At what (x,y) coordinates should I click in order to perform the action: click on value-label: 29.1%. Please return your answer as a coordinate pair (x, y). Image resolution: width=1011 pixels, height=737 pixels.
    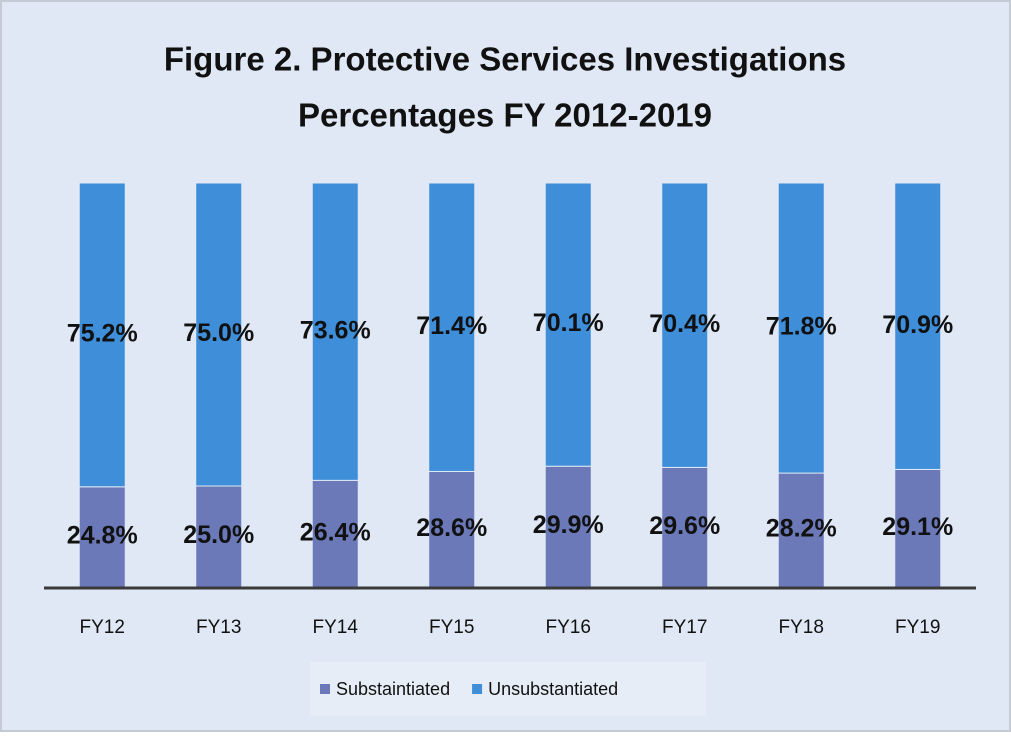
    Looking at the image, I should click on (917, 527).